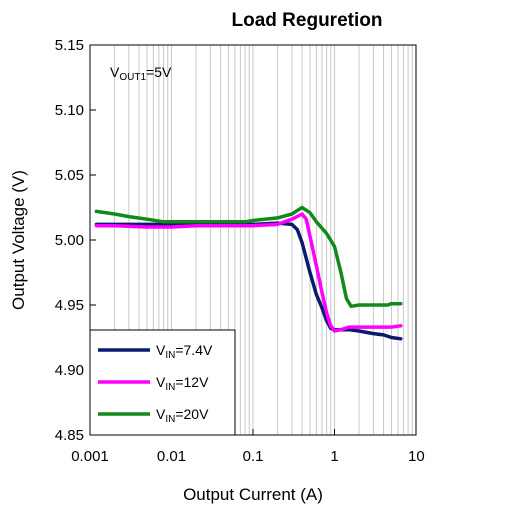  Describe the element at coordinates (69, 45) in the screenshot. I see `y-tick-label: 5.15` at that location.